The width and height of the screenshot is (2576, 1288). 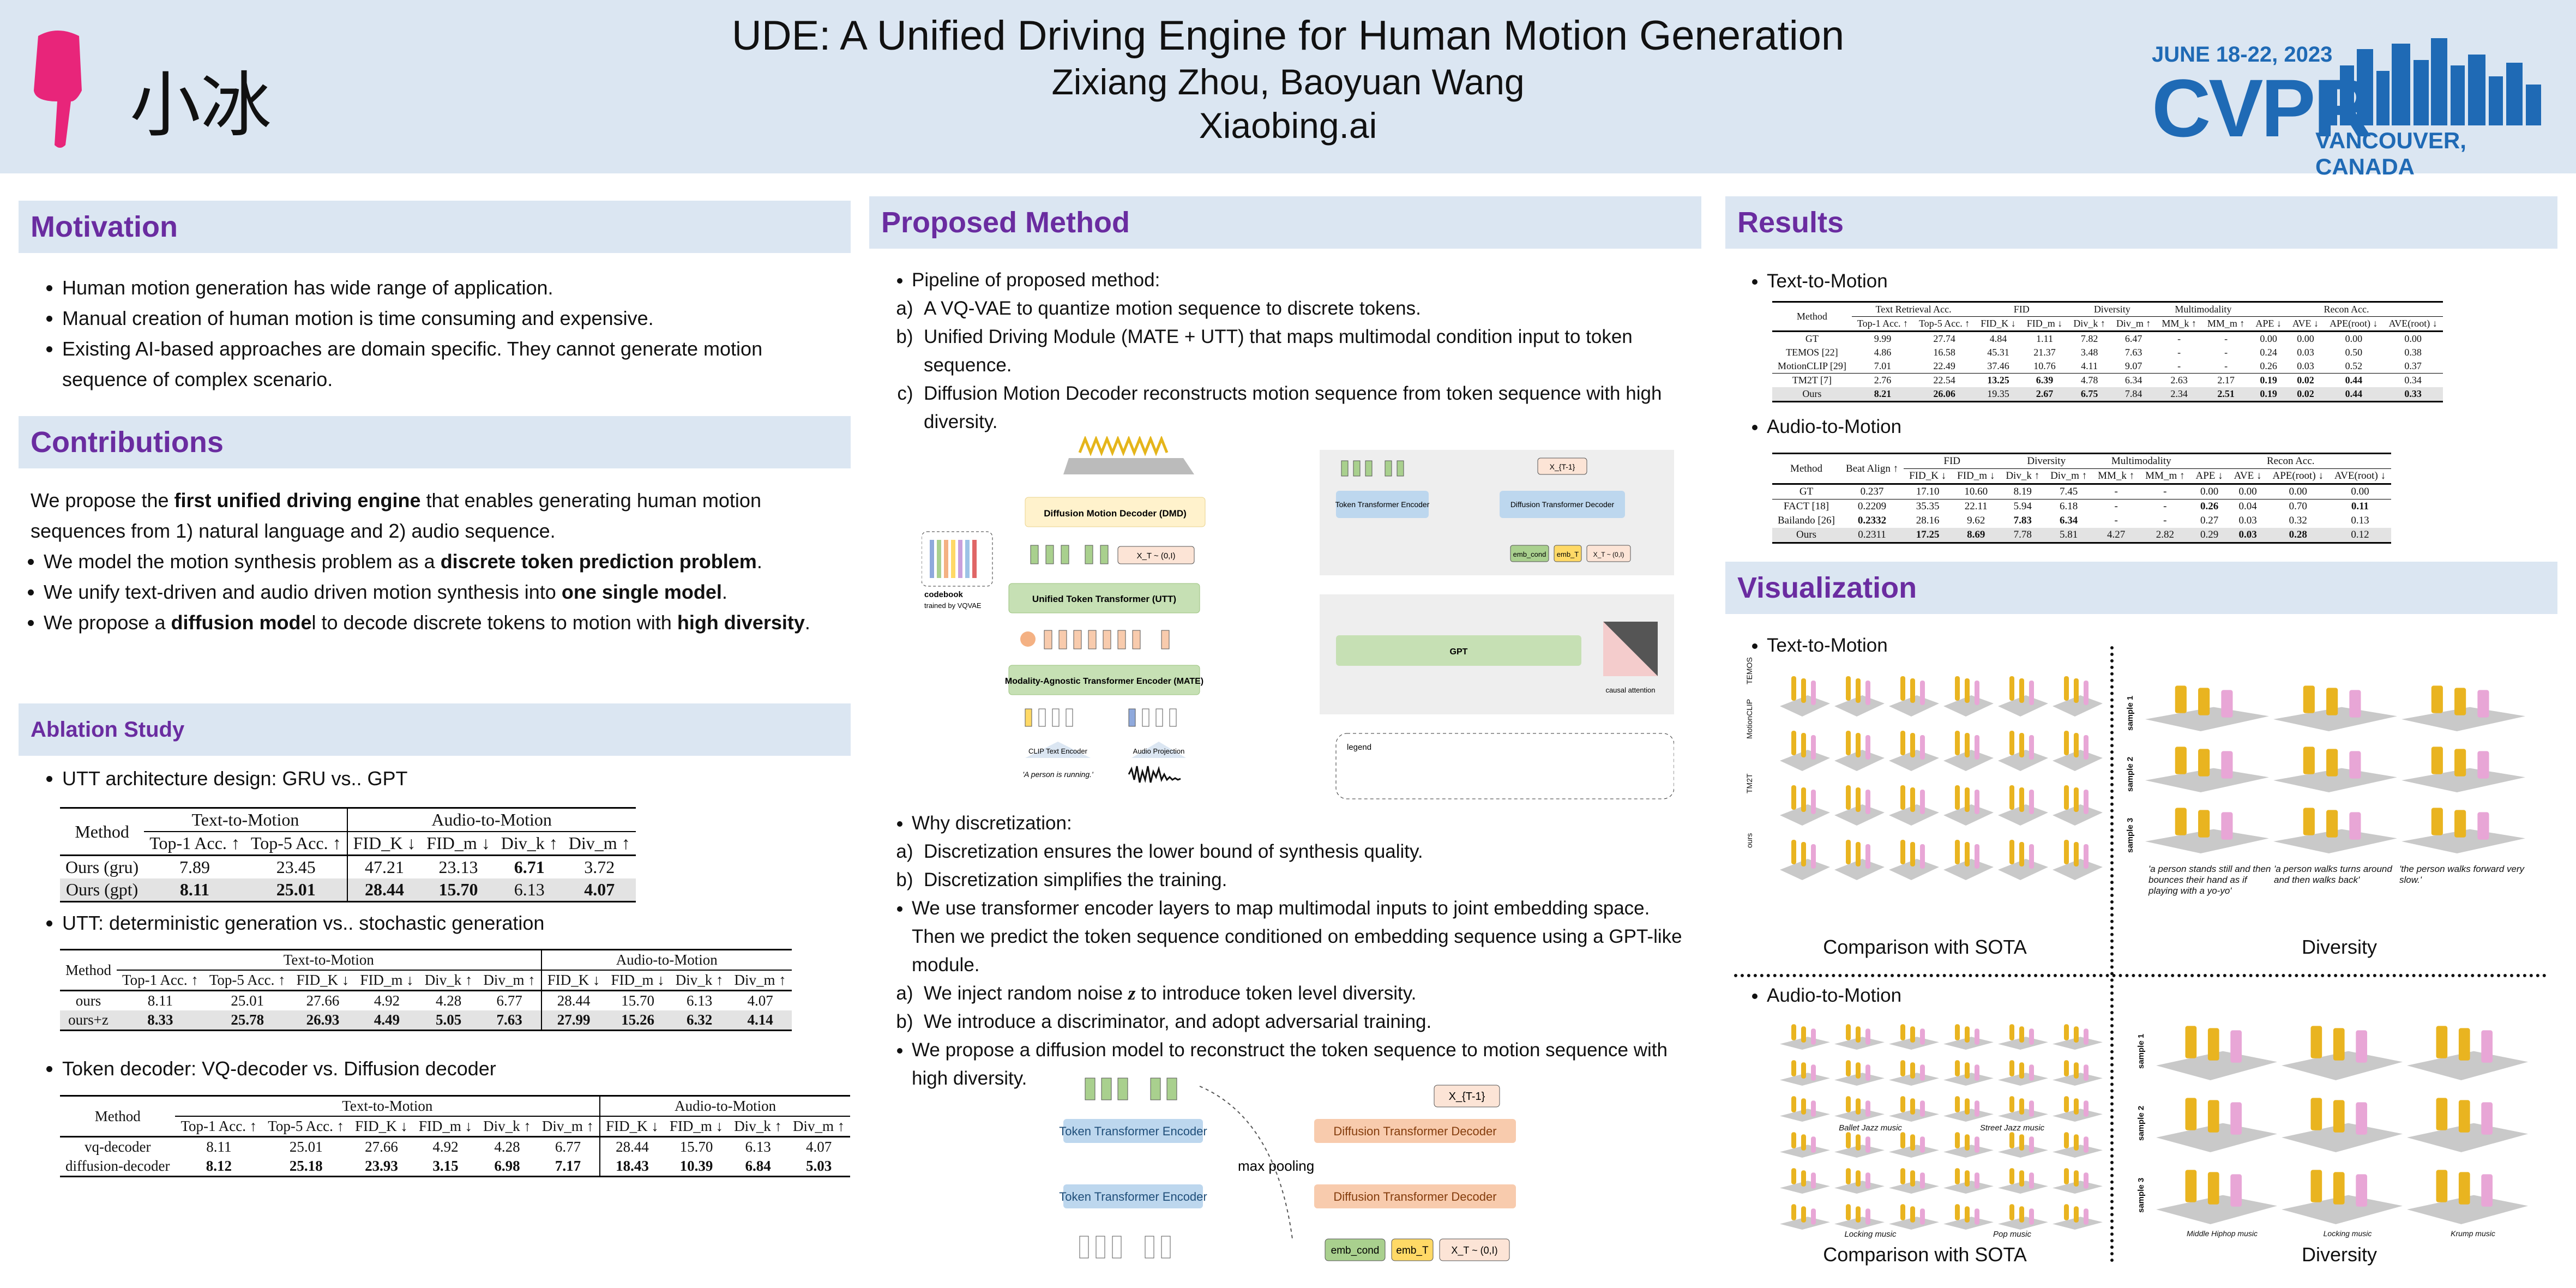 What do you see at coordinates (953, 559) in the screenshot?
I see `codebook-icon` at bounding box center [953, 559].